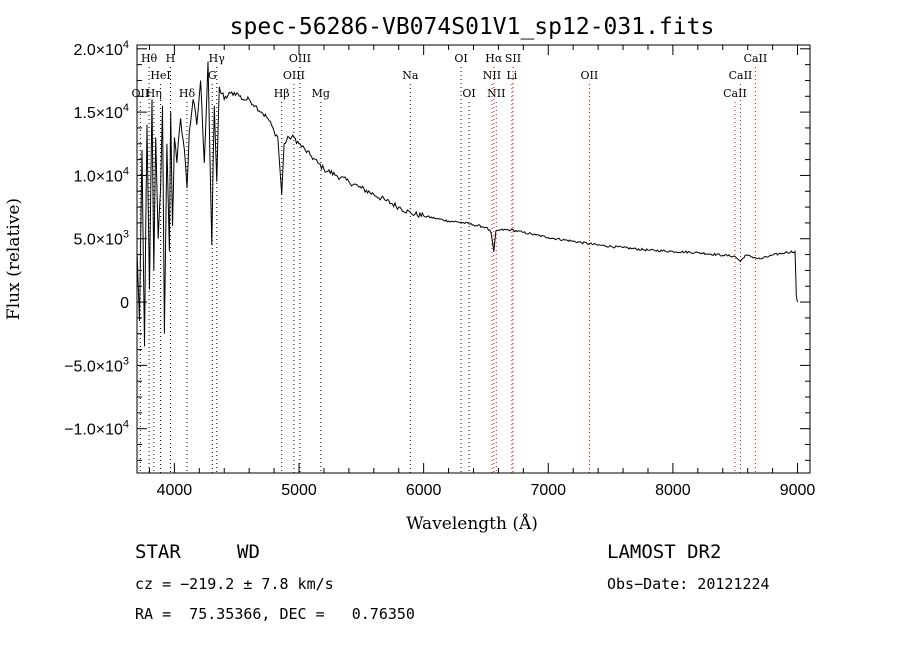  What do you see at coordinates (741, 75) in the screenshot?
I see `spectral-line-label-15: CaII` at bounding box center [741, 75].